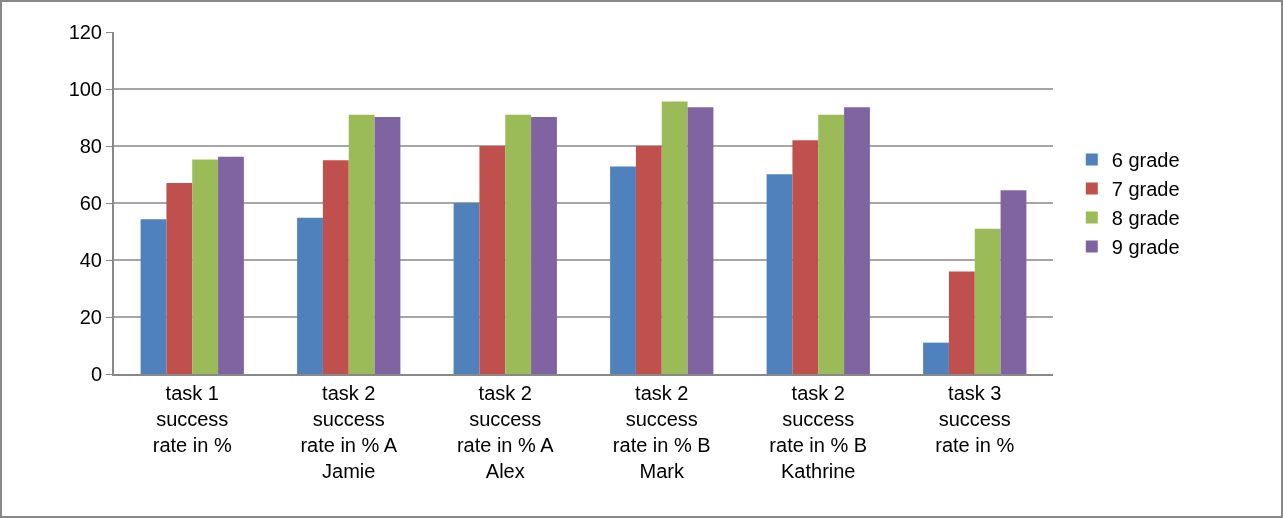 Image resolution: width=1283 pixels, height=518 pixels. What do you see at coordinates (85, 89) in the screenshot?
I see `y-tick-label: 100` at bounding box center [85, 89].